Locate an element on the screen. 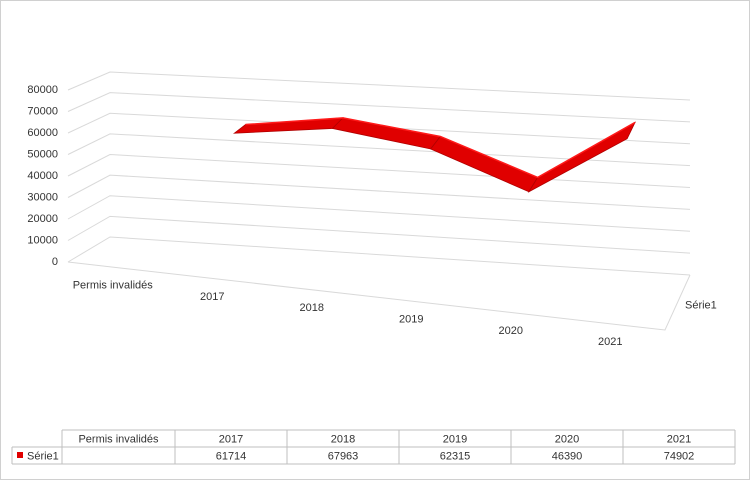  table-row-label: Série1 is located at coordinates (43, 456).